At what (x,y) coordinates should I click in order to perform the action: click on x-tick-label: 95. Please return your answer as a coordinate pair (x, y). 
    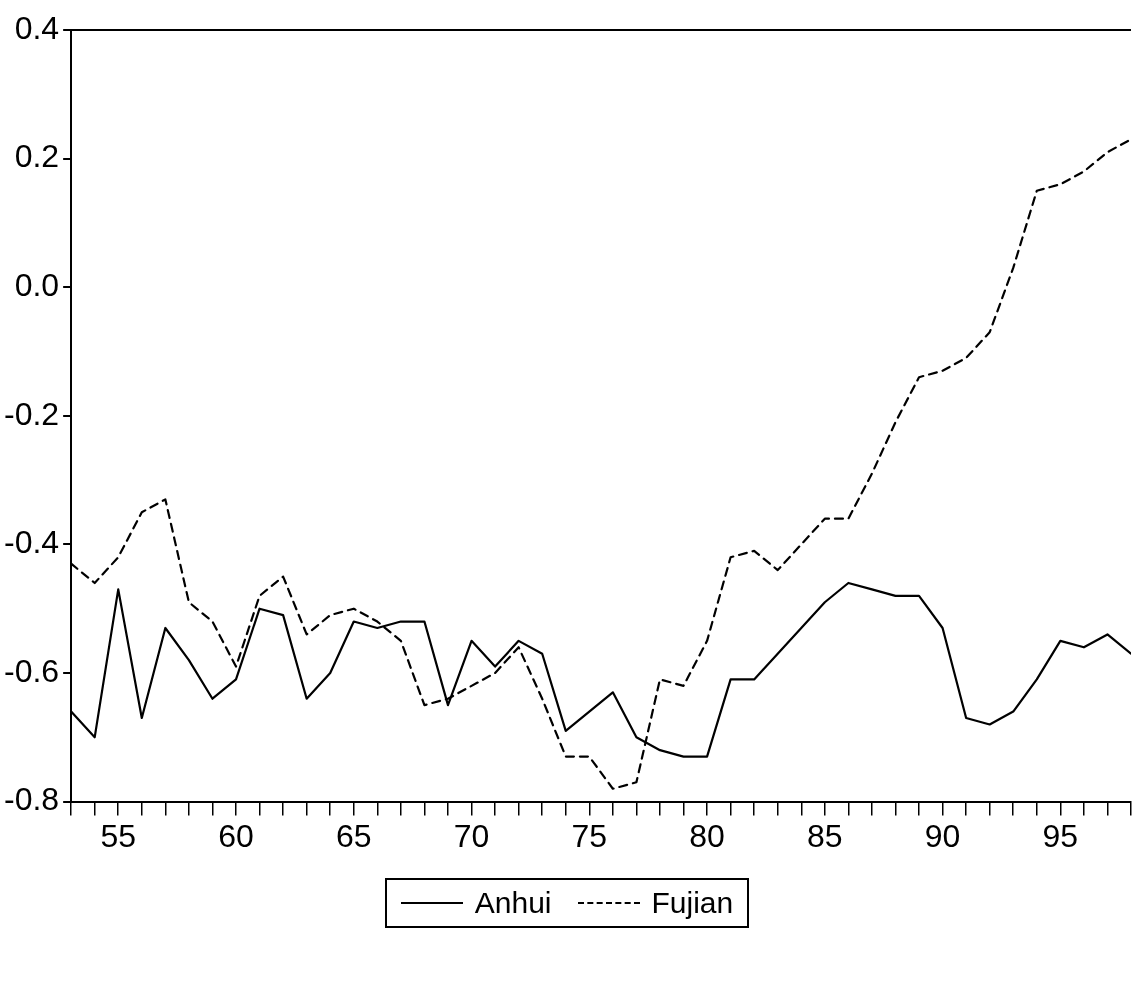
    Looking at the image, I should click on (1060, 835).